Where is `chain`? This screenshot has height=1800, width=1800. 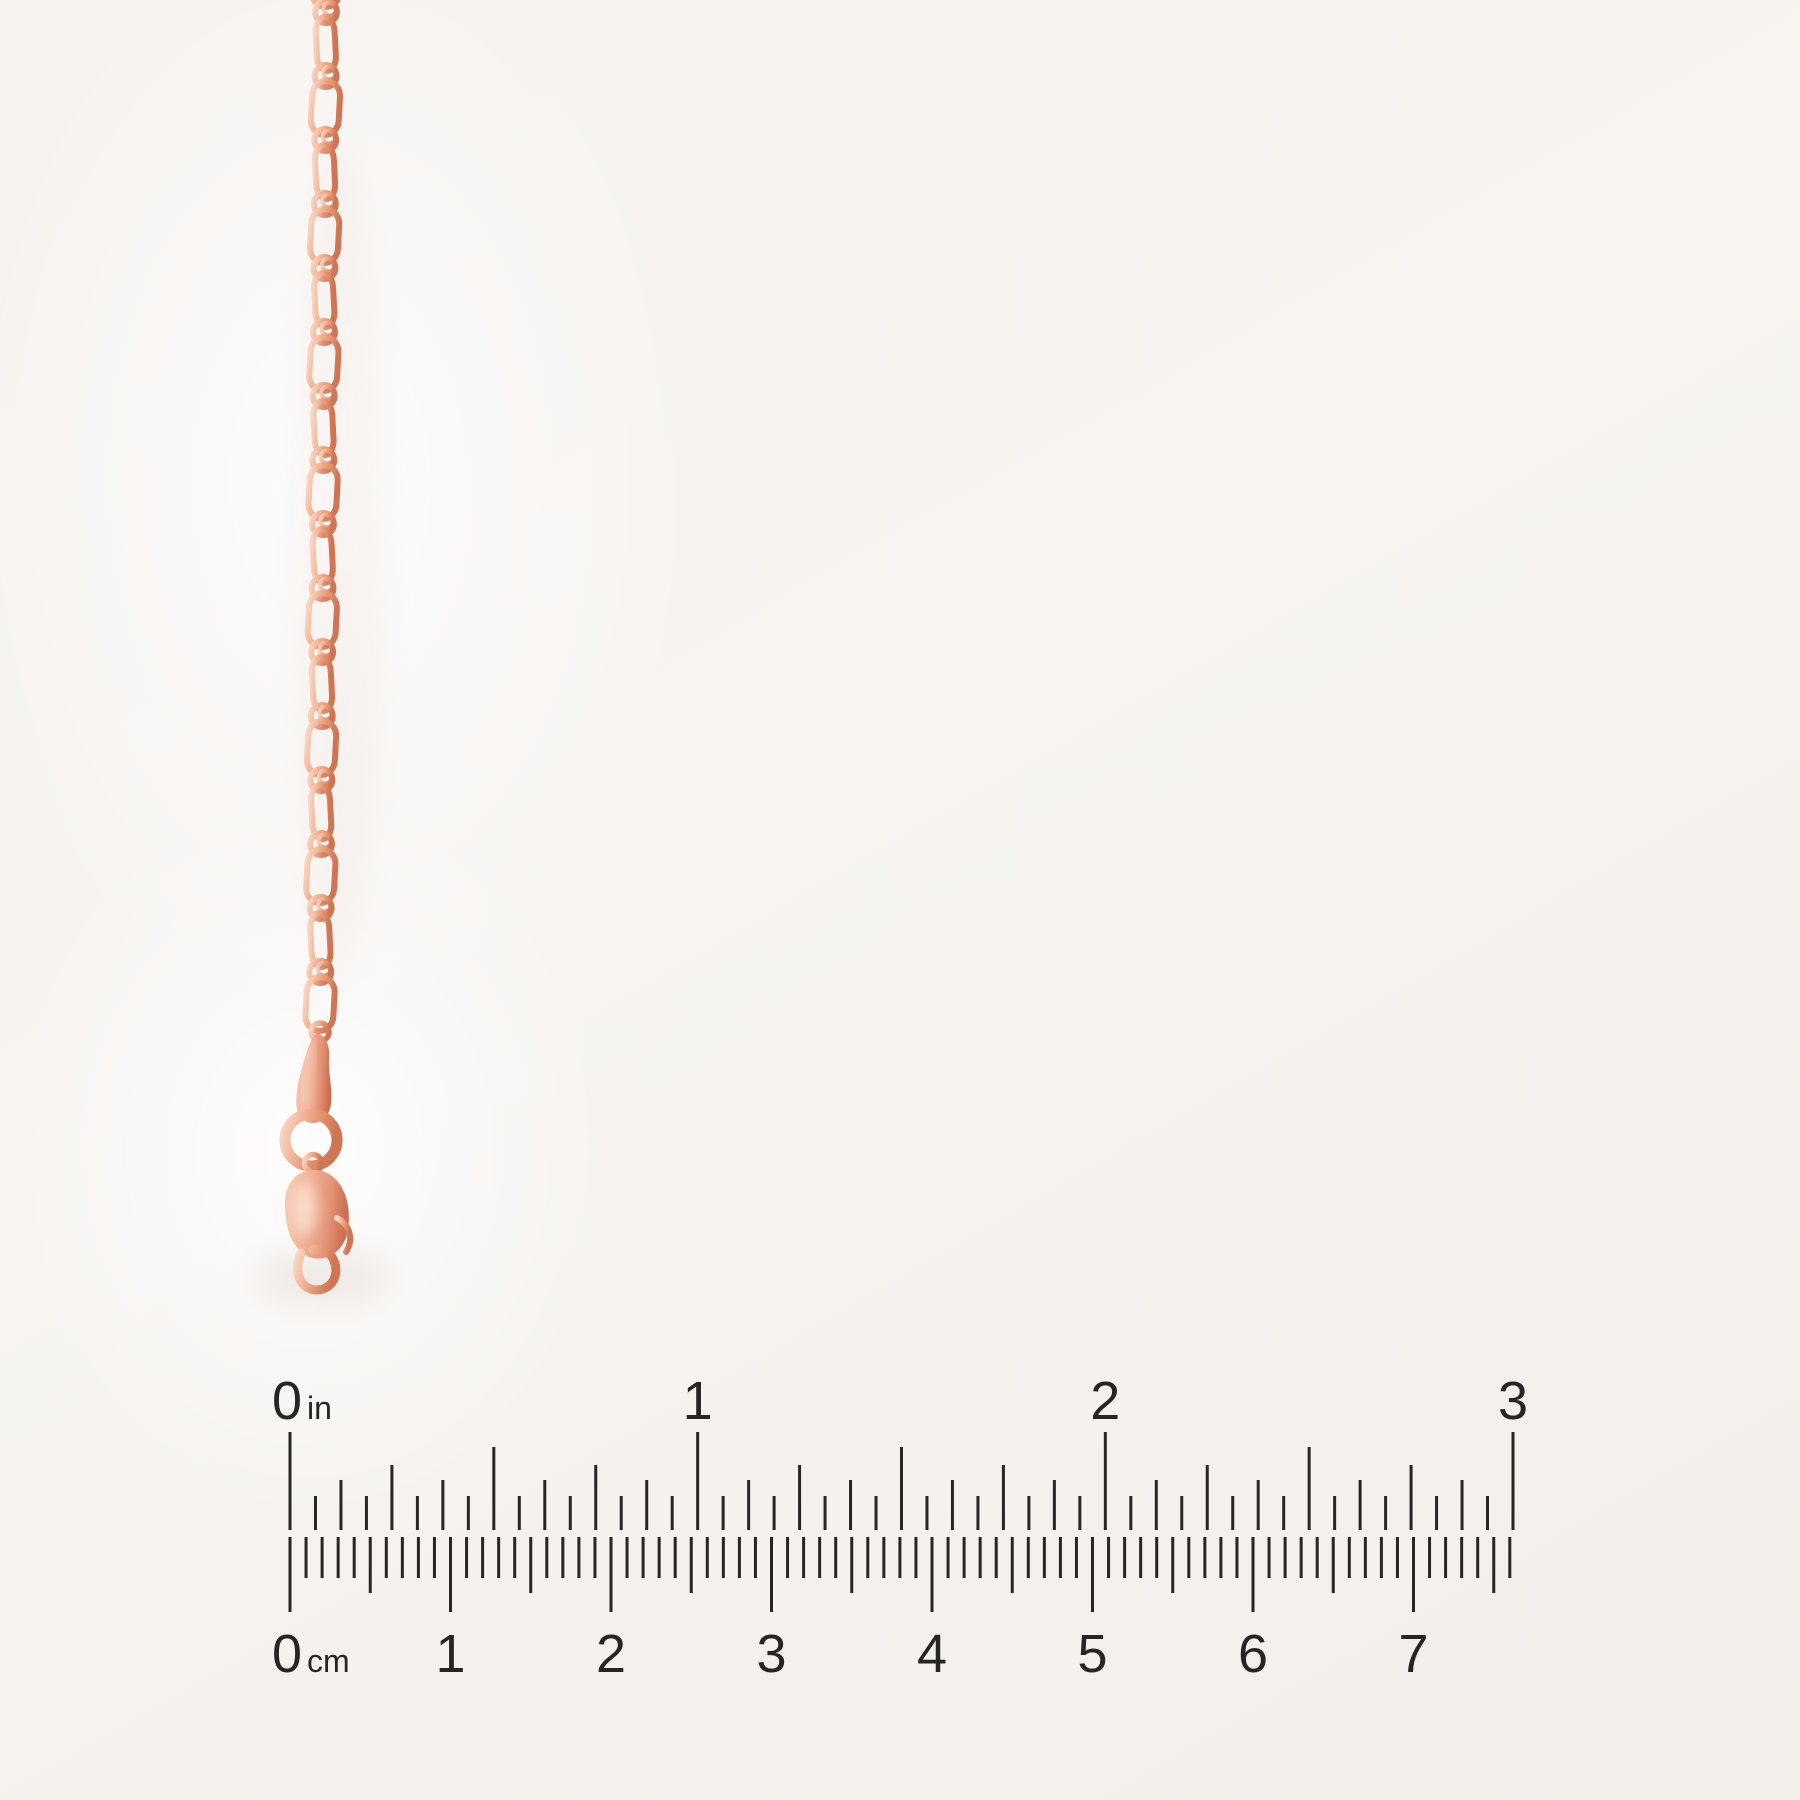
chain is located at coordinates (323, 517).